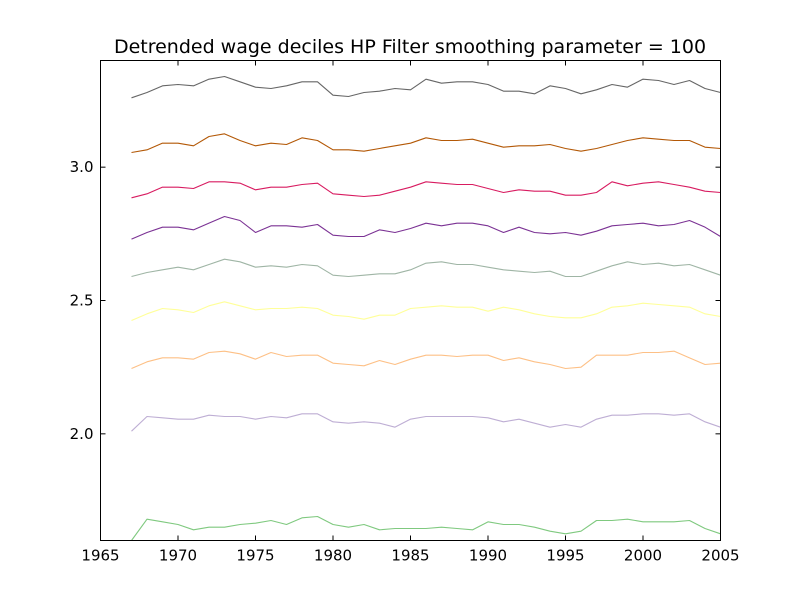 The height and width of the screenshot is (600, 800). Describe the element at coordinates (643, 556) in the screenshot. I see `x-tick-label: 2000` at that location.